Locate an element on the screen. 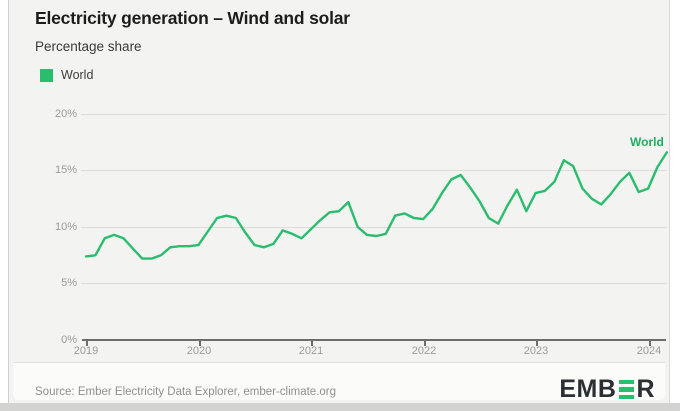  legend-item-world: World is located at coordinates (66, 75).